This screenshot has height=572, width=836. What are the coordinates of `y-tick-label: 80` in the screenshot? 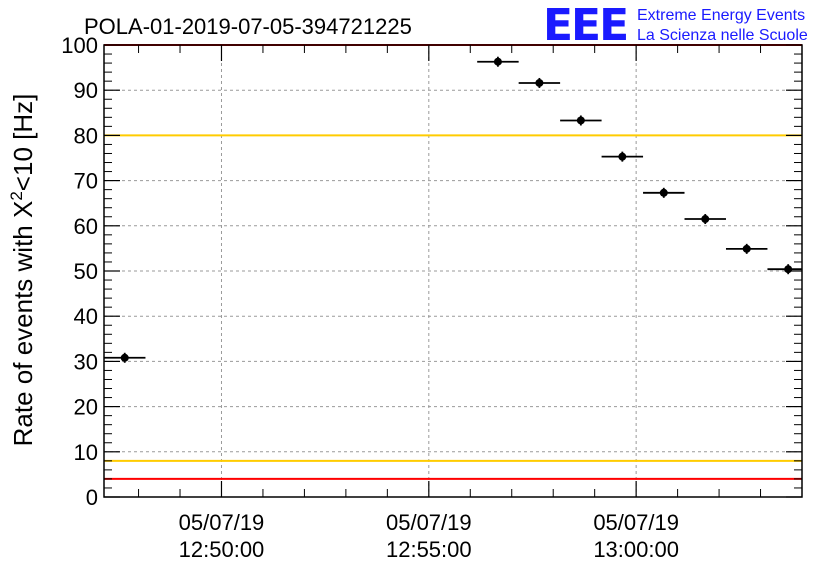 It's located at (86, 135).